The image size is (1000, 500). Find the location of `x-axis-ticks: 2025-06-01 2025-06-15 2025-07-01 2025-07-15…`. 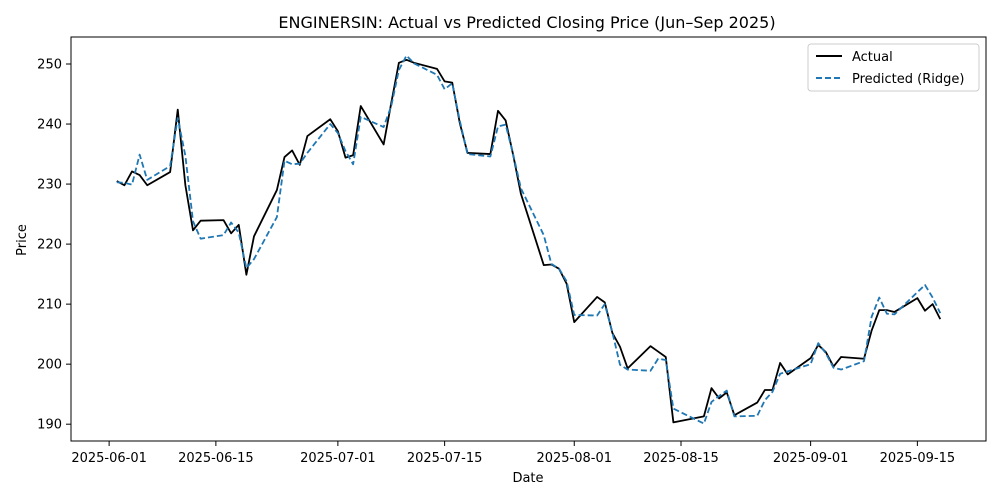

x-axis-ticks: 2025-06-01 2025-06-15 2025-07-01 2025-07-15… is located at coordinates (513, 453).